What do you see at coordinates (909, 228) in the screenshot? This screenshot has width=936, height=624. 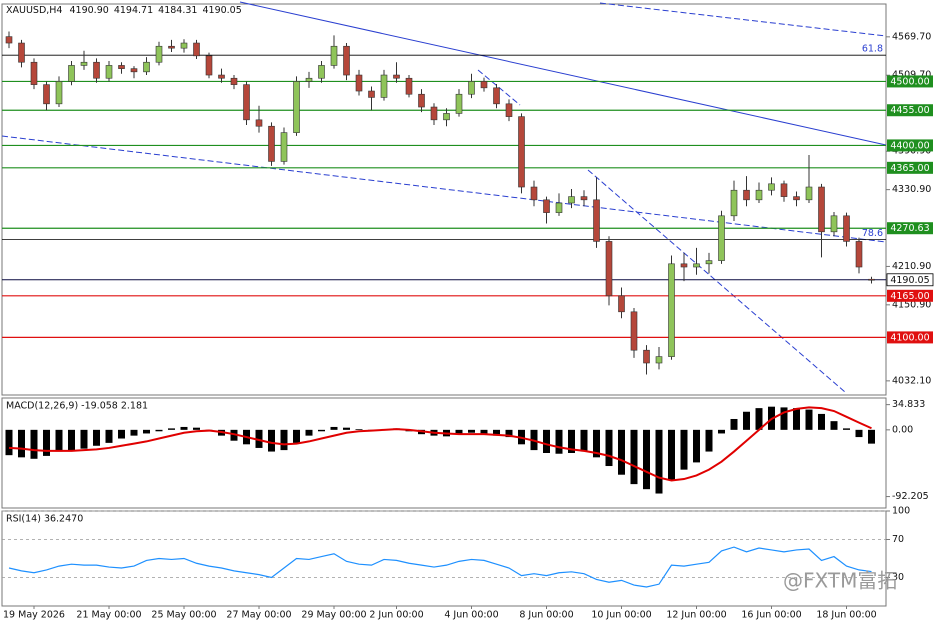 I see `level-label: 4270.63` at bounding box center [909, 228].